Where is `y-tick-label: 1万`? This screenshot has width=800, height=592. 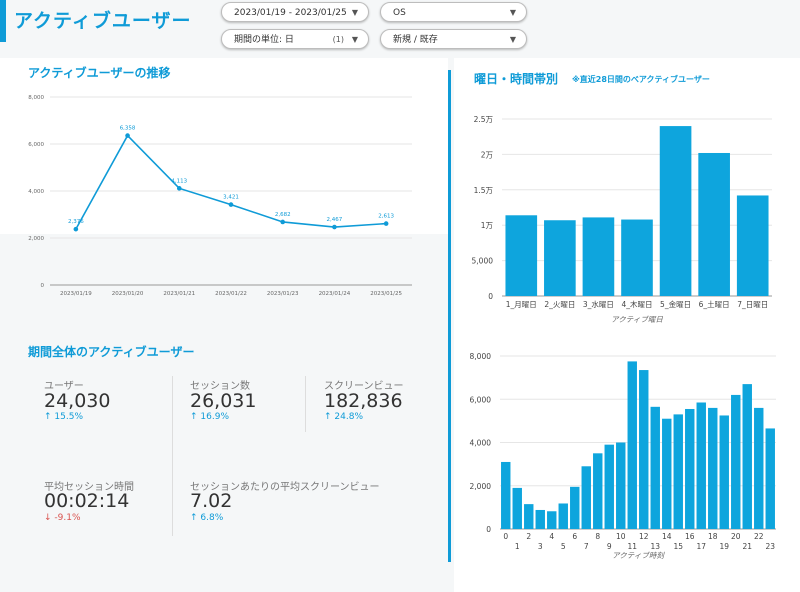
y-tick-label: 1万 is located at coordinates (487, 225).